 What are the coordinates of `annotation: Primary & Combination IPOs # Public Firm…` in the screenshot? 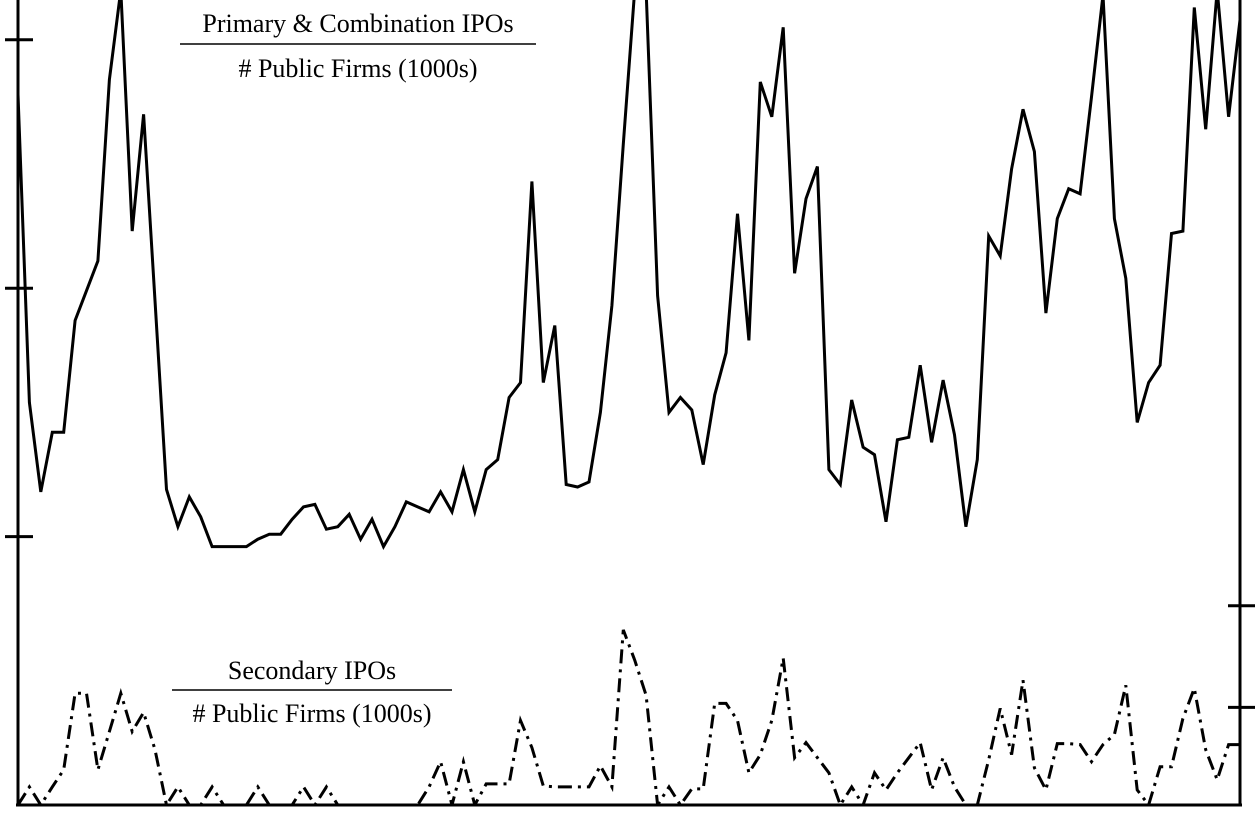 It's located at (358, 46).